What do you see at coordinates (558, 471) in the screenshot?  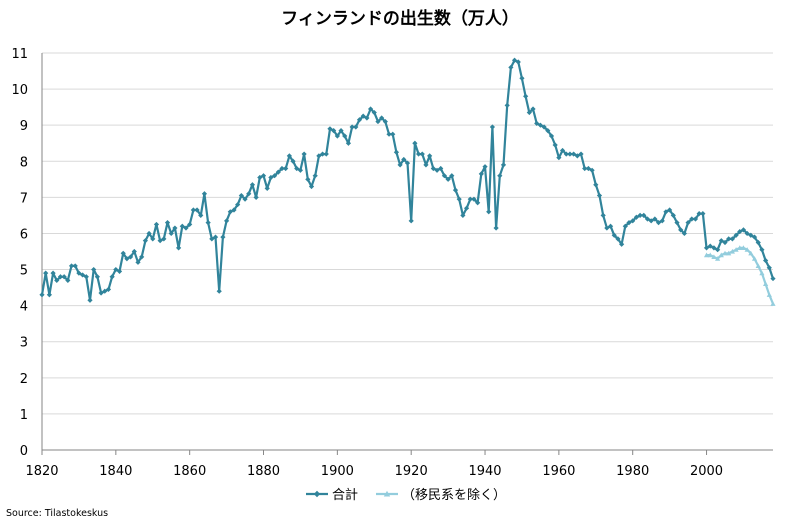 I see `x-tick-label: 1960` at bounding box center [558, 471].